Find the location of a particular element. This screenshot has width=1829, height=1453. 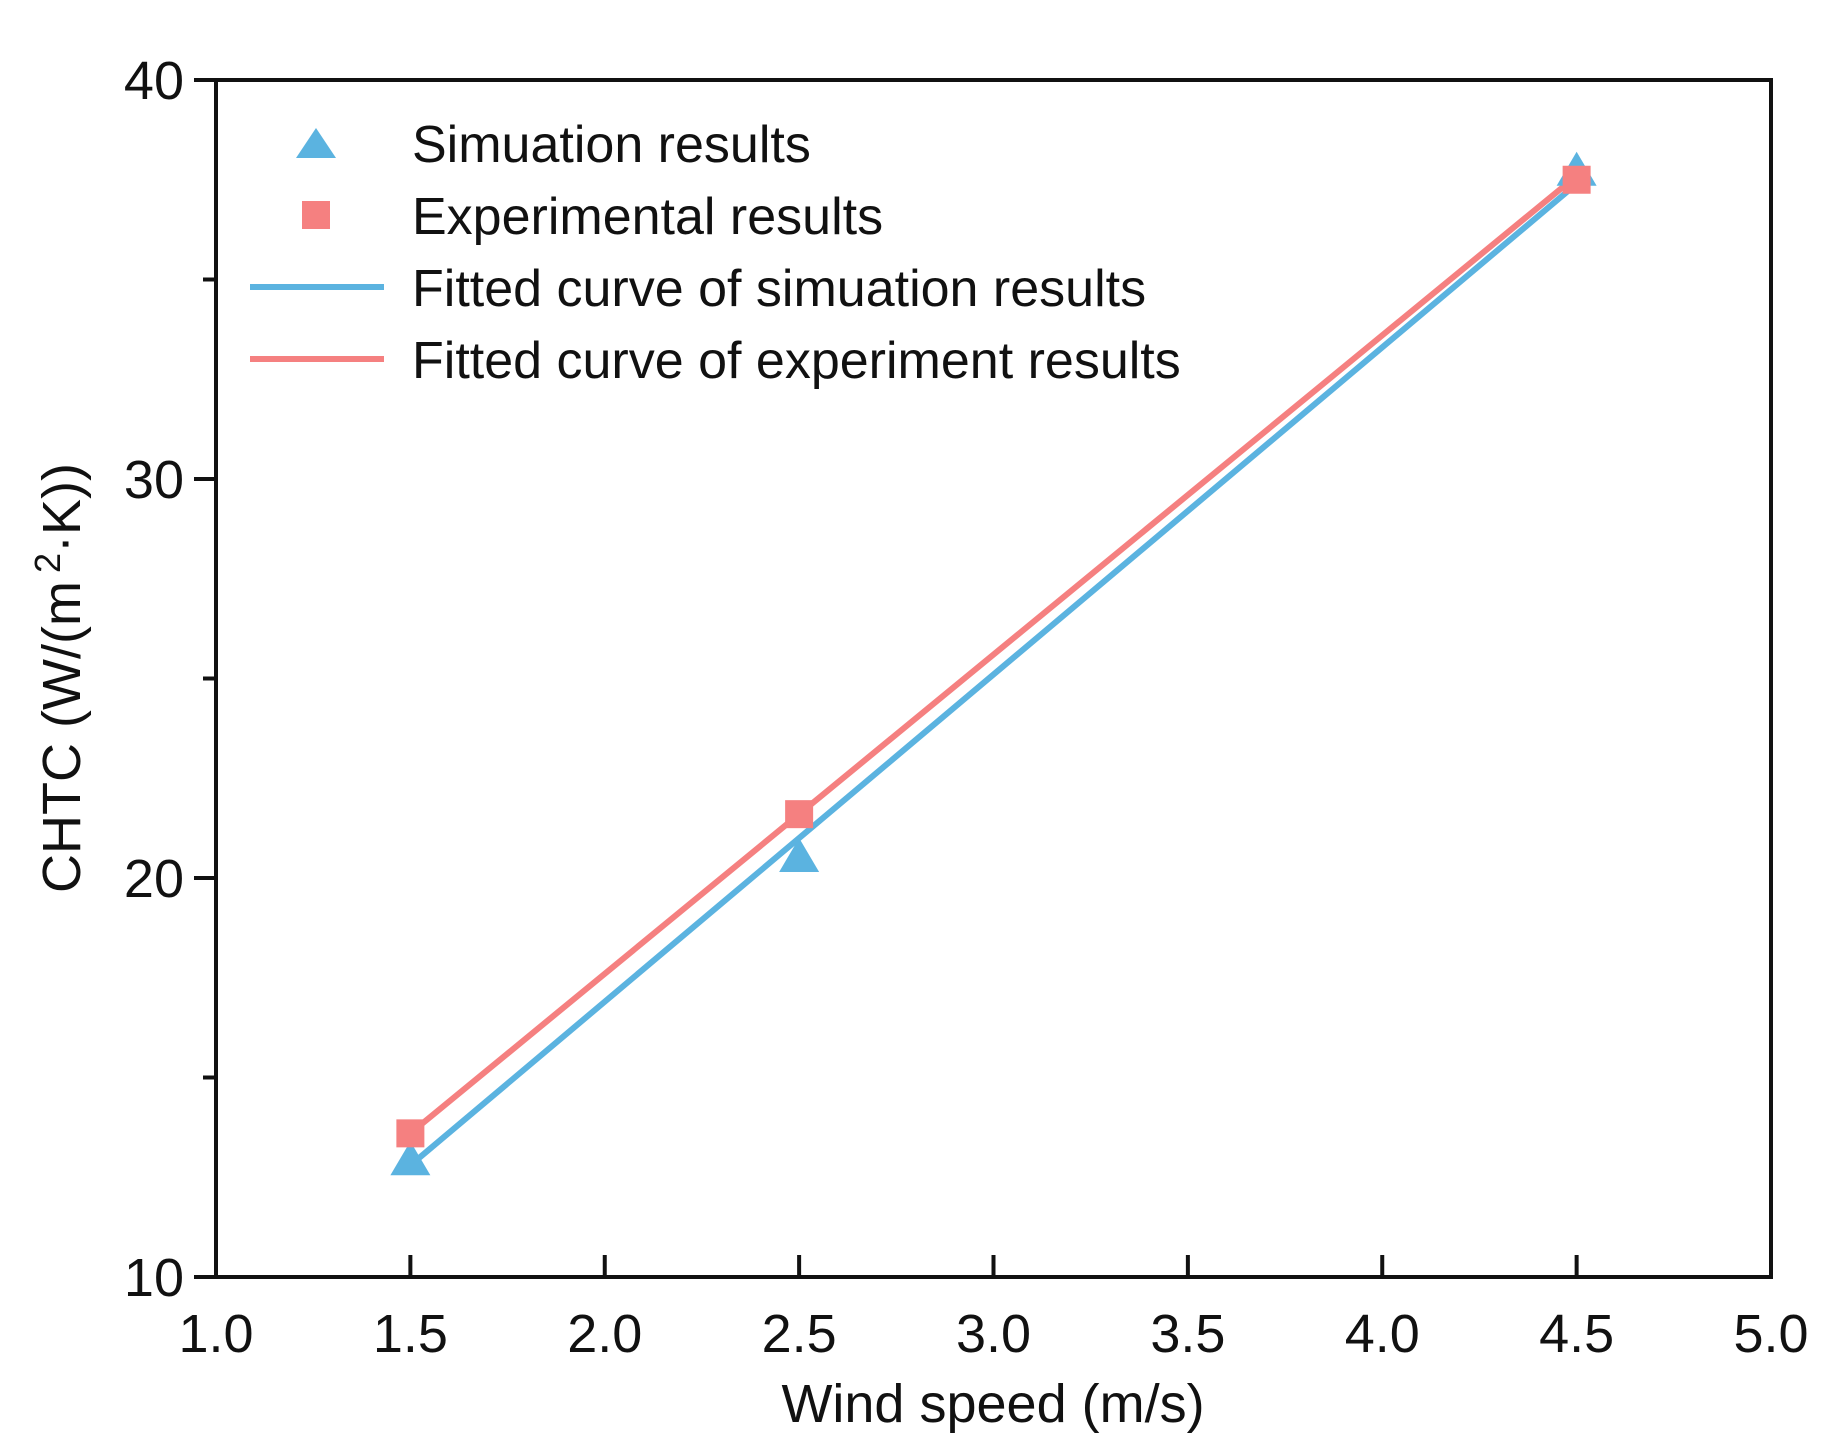

x-tick-label: 3.0 is located at coordinates (993, 1334).